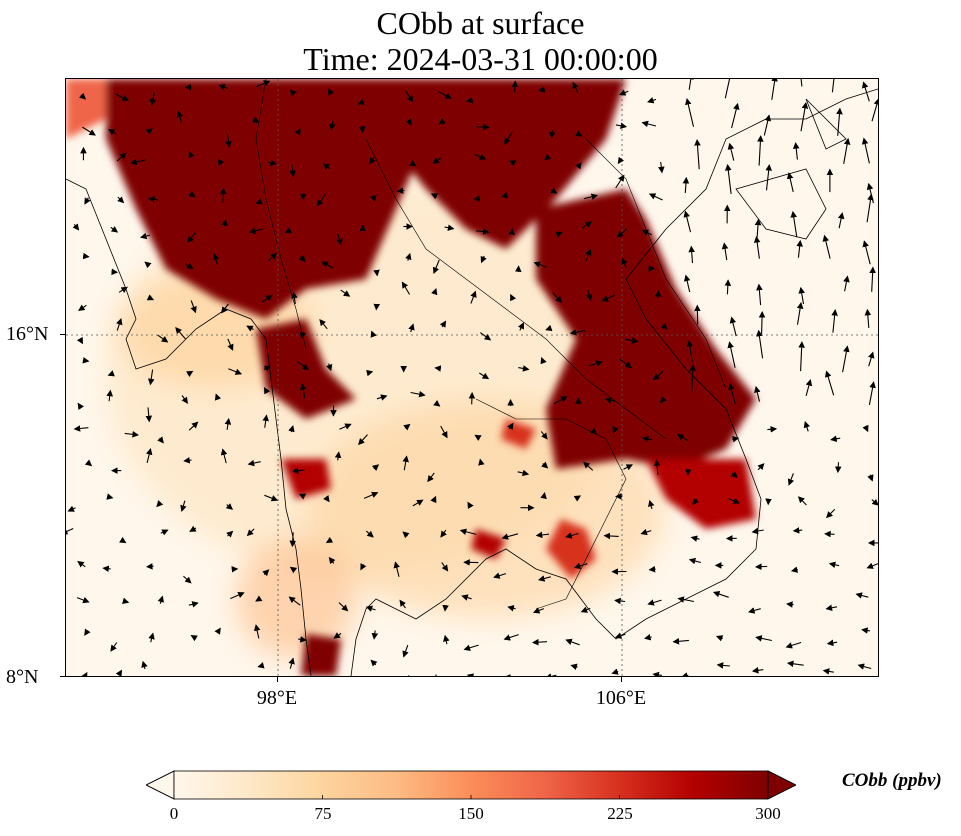 This screenshot has width=961, height=836. What do you see at coordinates (471, 785) in the screenshot?
I see `colorbar-gradient` at bounding box center [471, 785].